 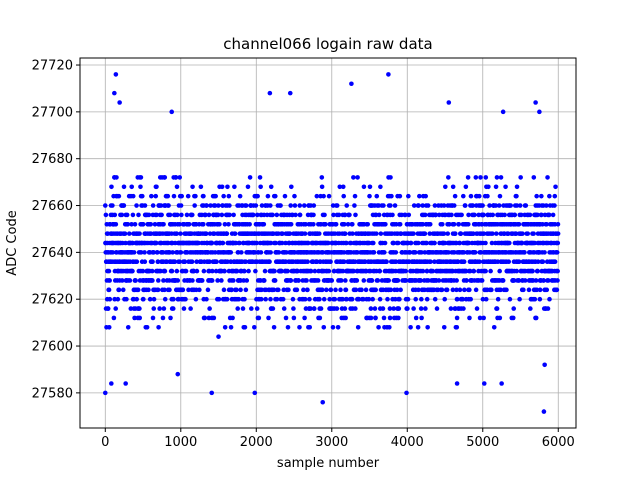 I want to click on x-tick-label: 5000, so click(x=482, y=442).